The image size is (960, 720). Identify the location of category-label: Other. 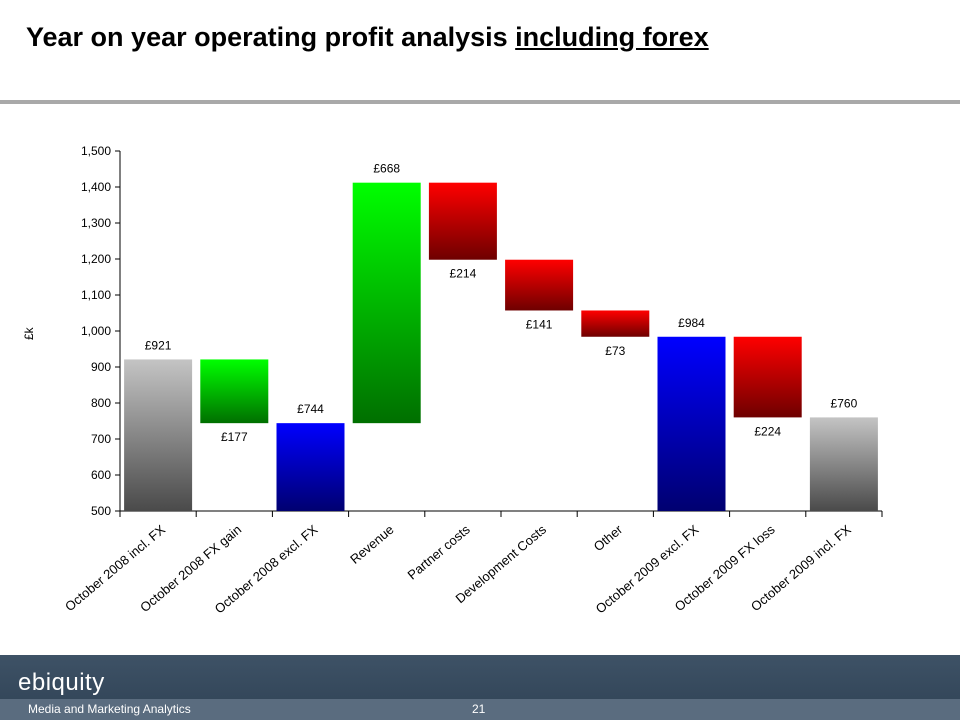
(608, 537).